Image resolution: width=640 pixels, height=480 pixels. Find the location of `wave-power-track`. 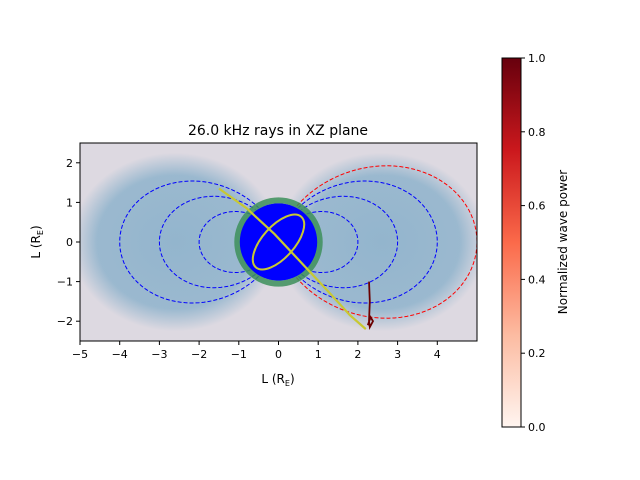

wave-power-track is located at coordinates (370, 306).